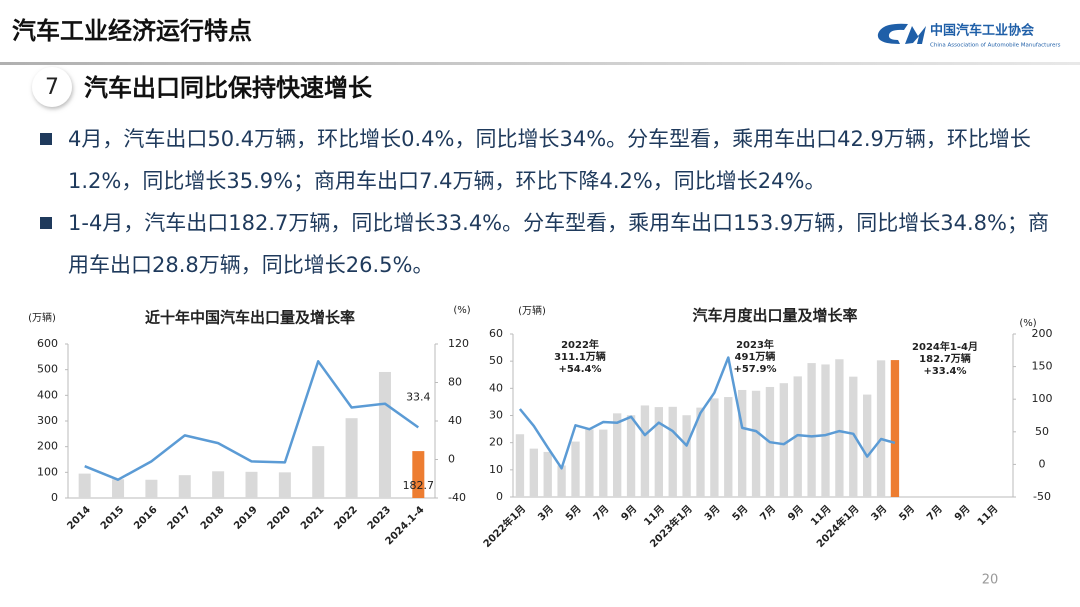 Image resolution: width=1080 pixels, height=607 pixels. I want to click on annotation: +54.4%, so click(579, 369).